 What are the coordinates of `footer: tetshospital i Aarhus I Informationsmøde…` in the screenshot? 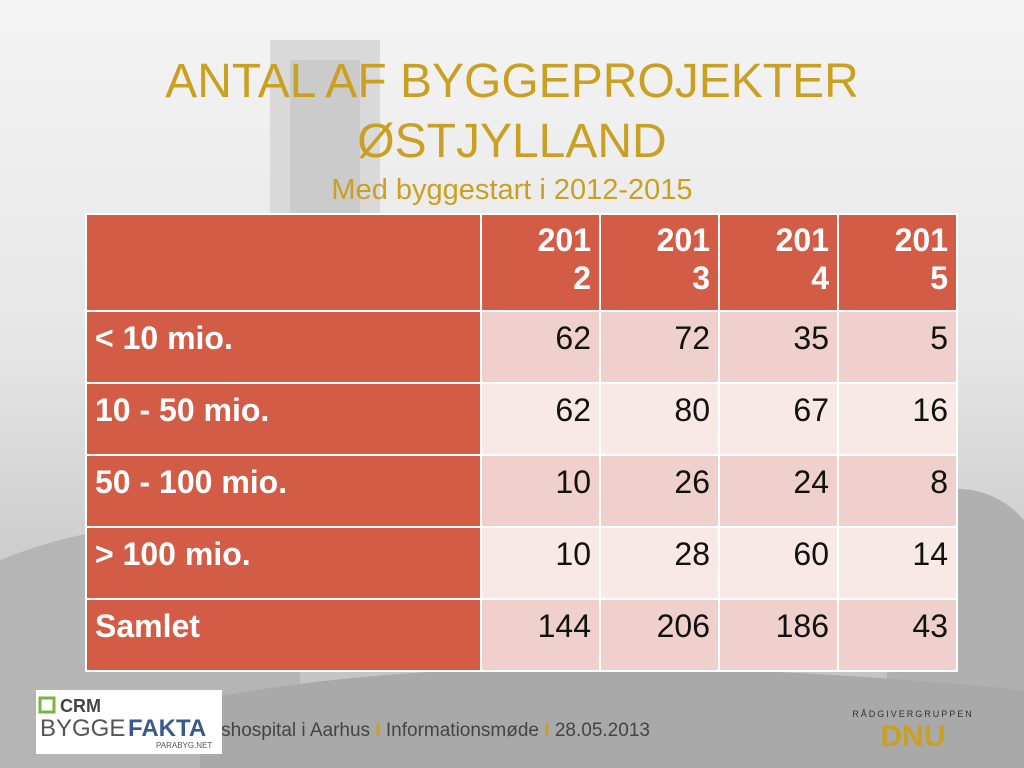 It's located at (425, 731).